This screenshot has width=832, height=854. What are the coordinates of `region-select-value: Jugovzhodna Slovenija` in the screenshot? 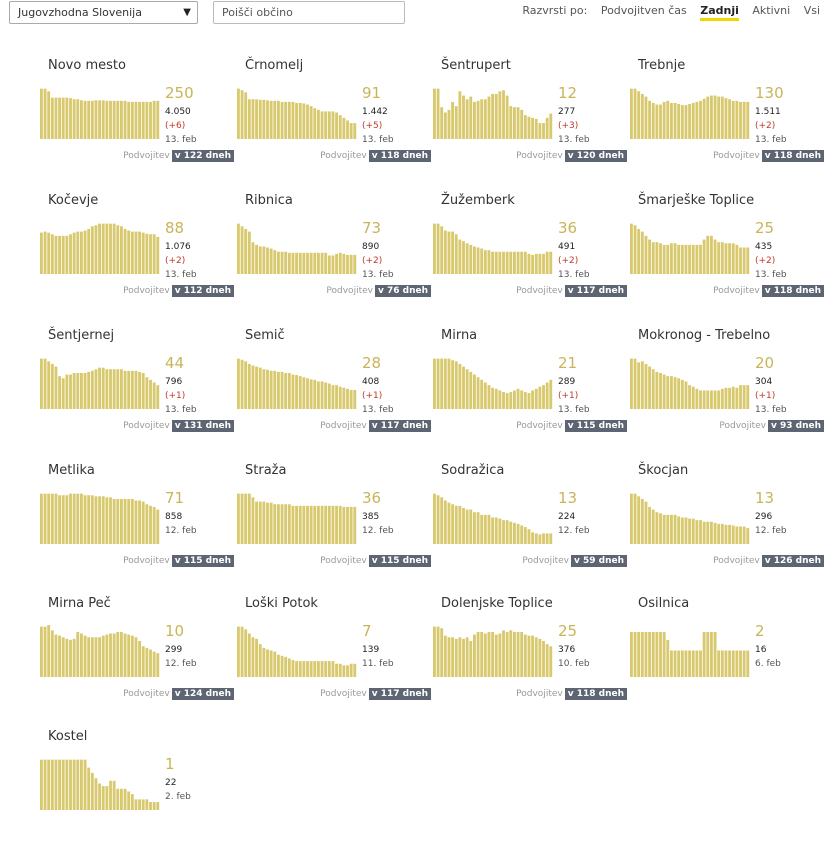 It's located at (80, 12).